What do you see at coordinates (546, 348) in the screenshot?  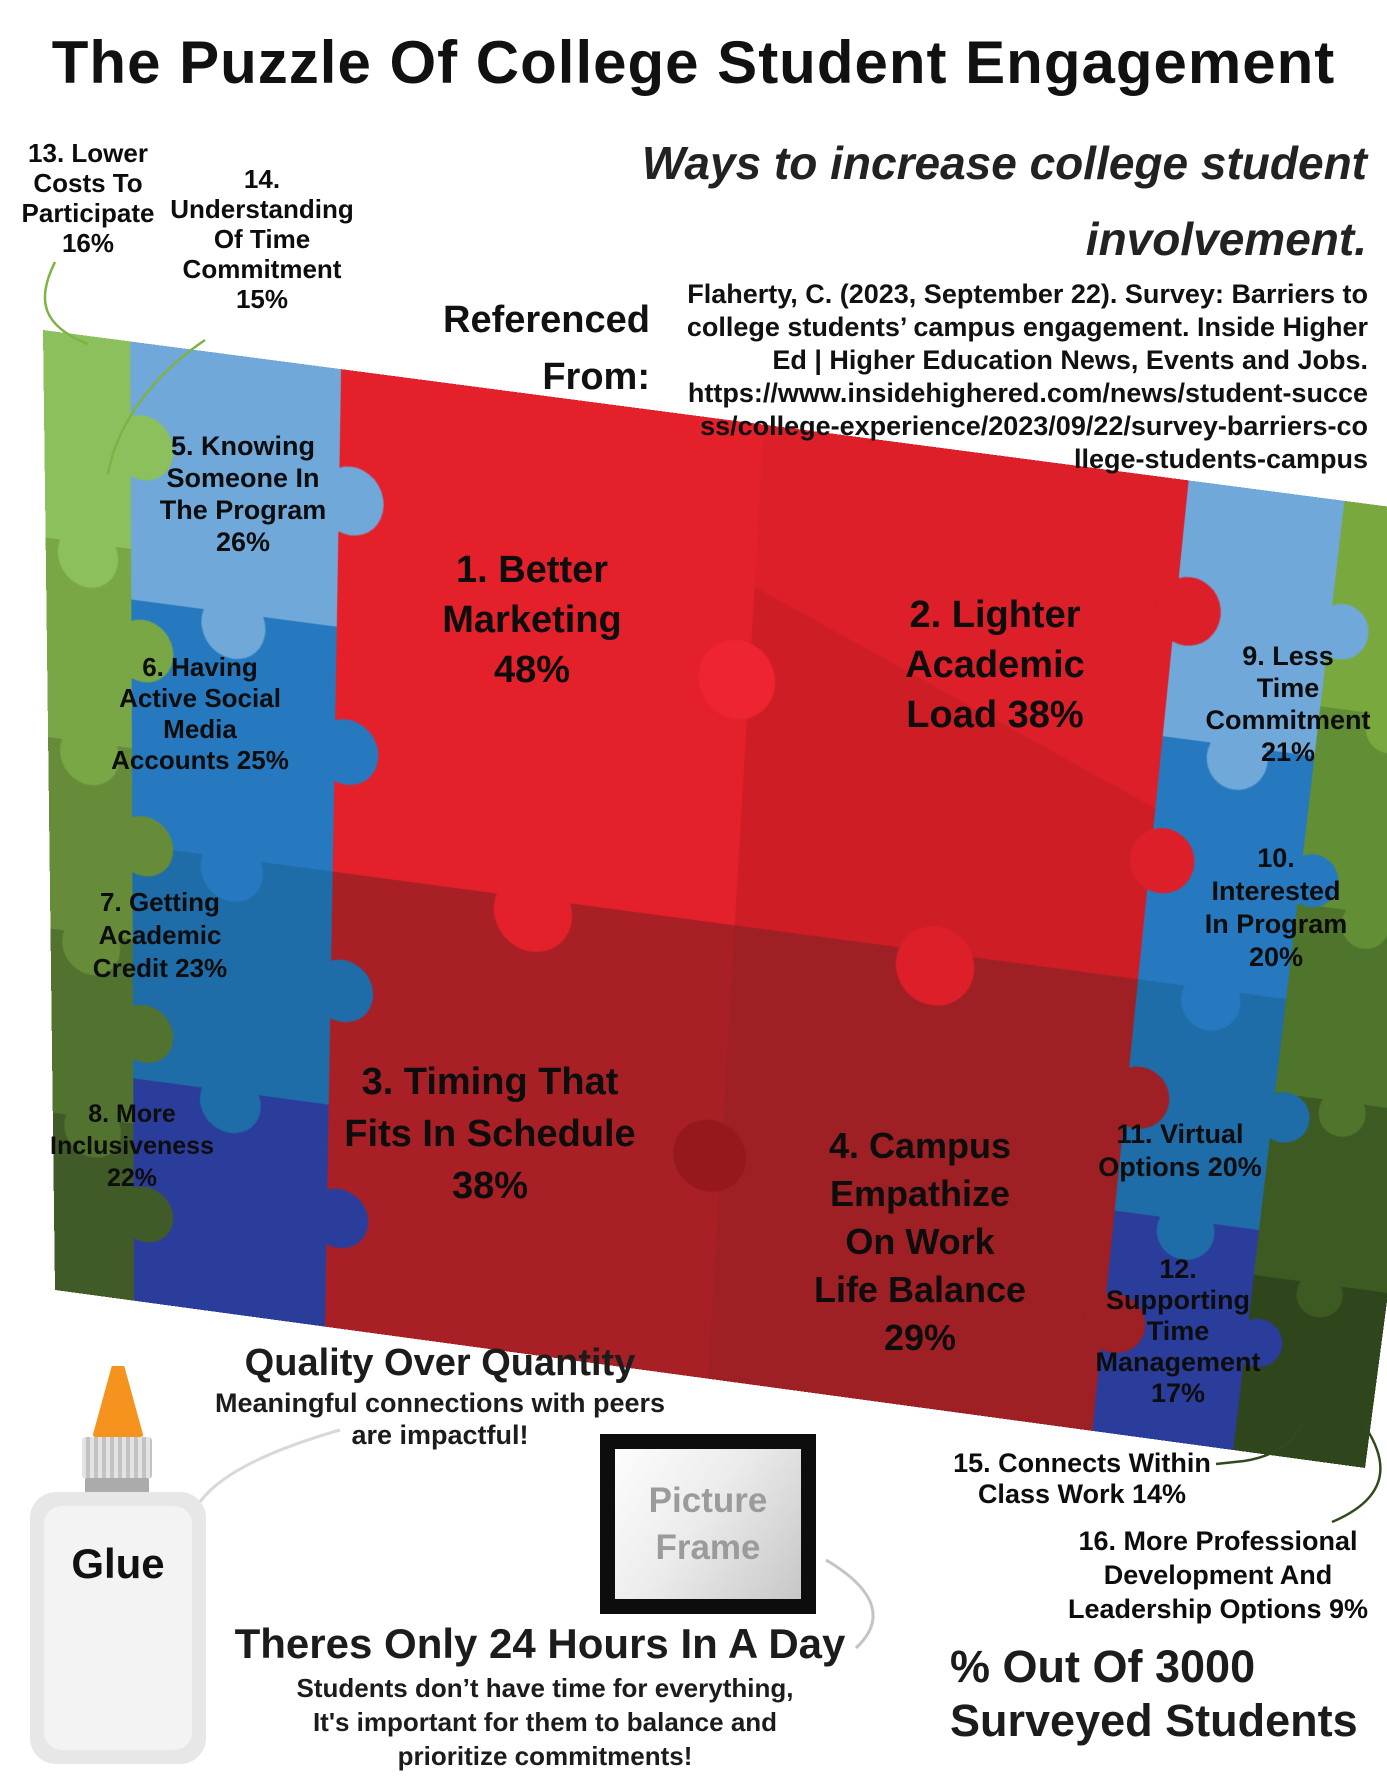 I see `reference-heading: Referenced From:` at bounding box center [546, 348].